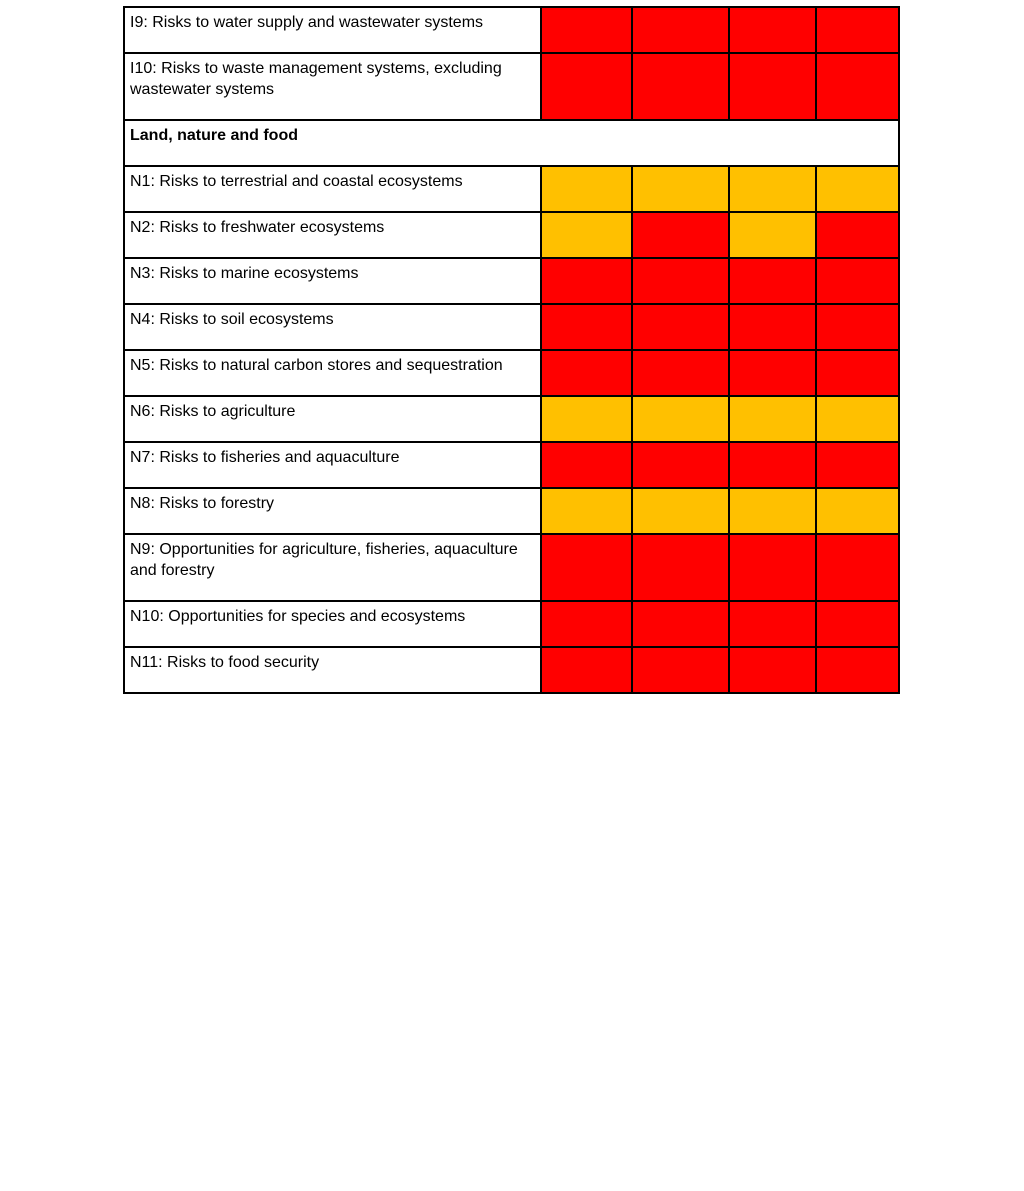 The width and height of the screenshot is (1024, 1191). Describe the element at coordinates (333, 419) in the screenshot. I see `risk-label: N6: Risks to agriculture` at that location.